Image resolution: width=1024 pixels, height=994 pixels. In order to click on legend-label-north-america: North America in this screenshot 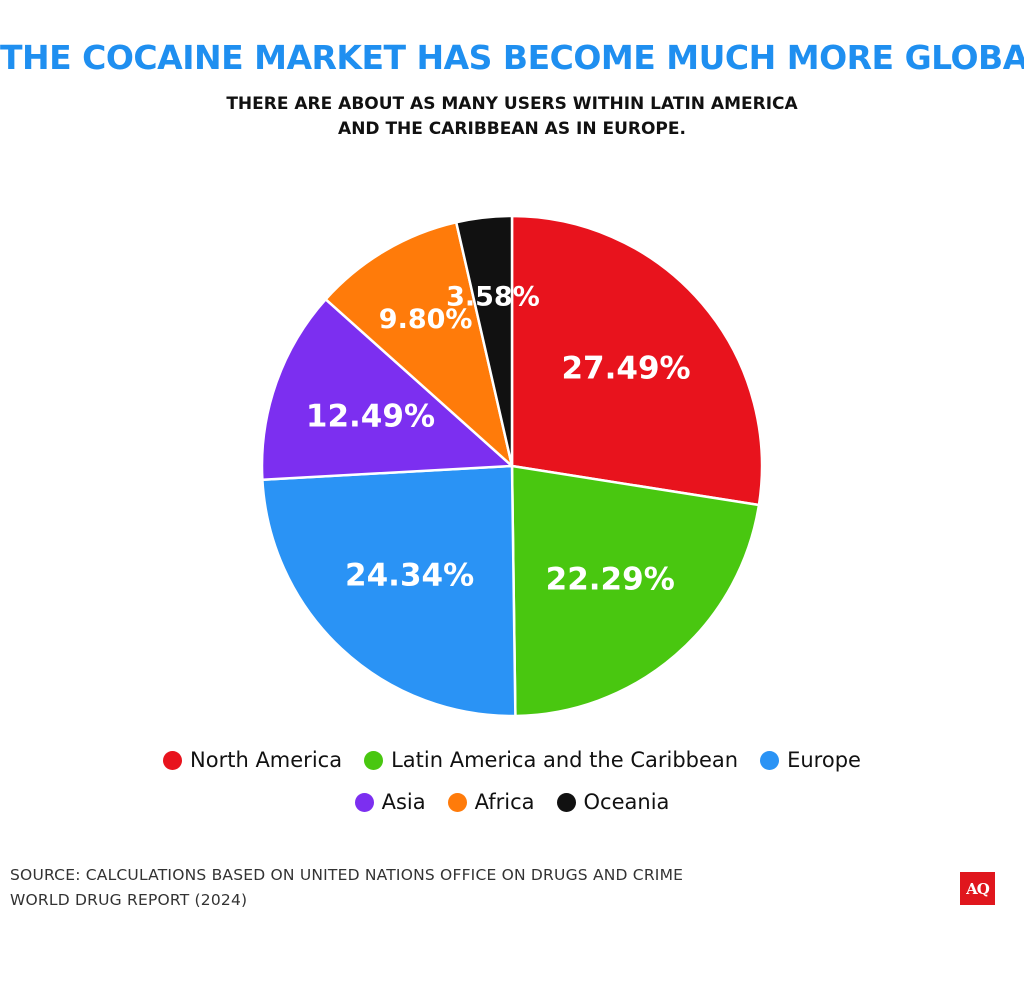, I will do `click(266, 760)`.